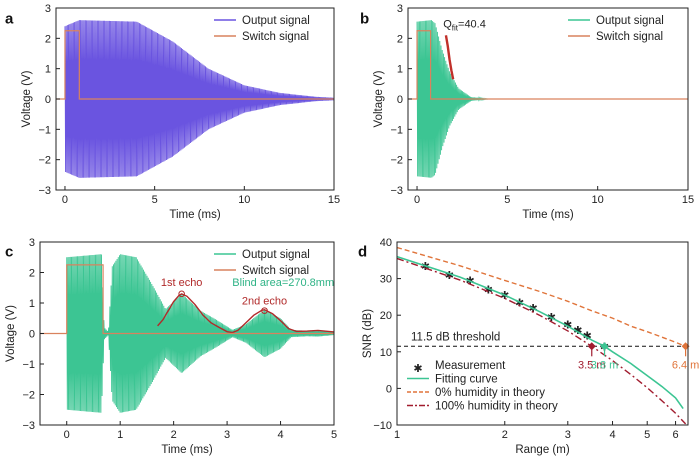  I want to click on panel-label-a: a, so click(9, 18).